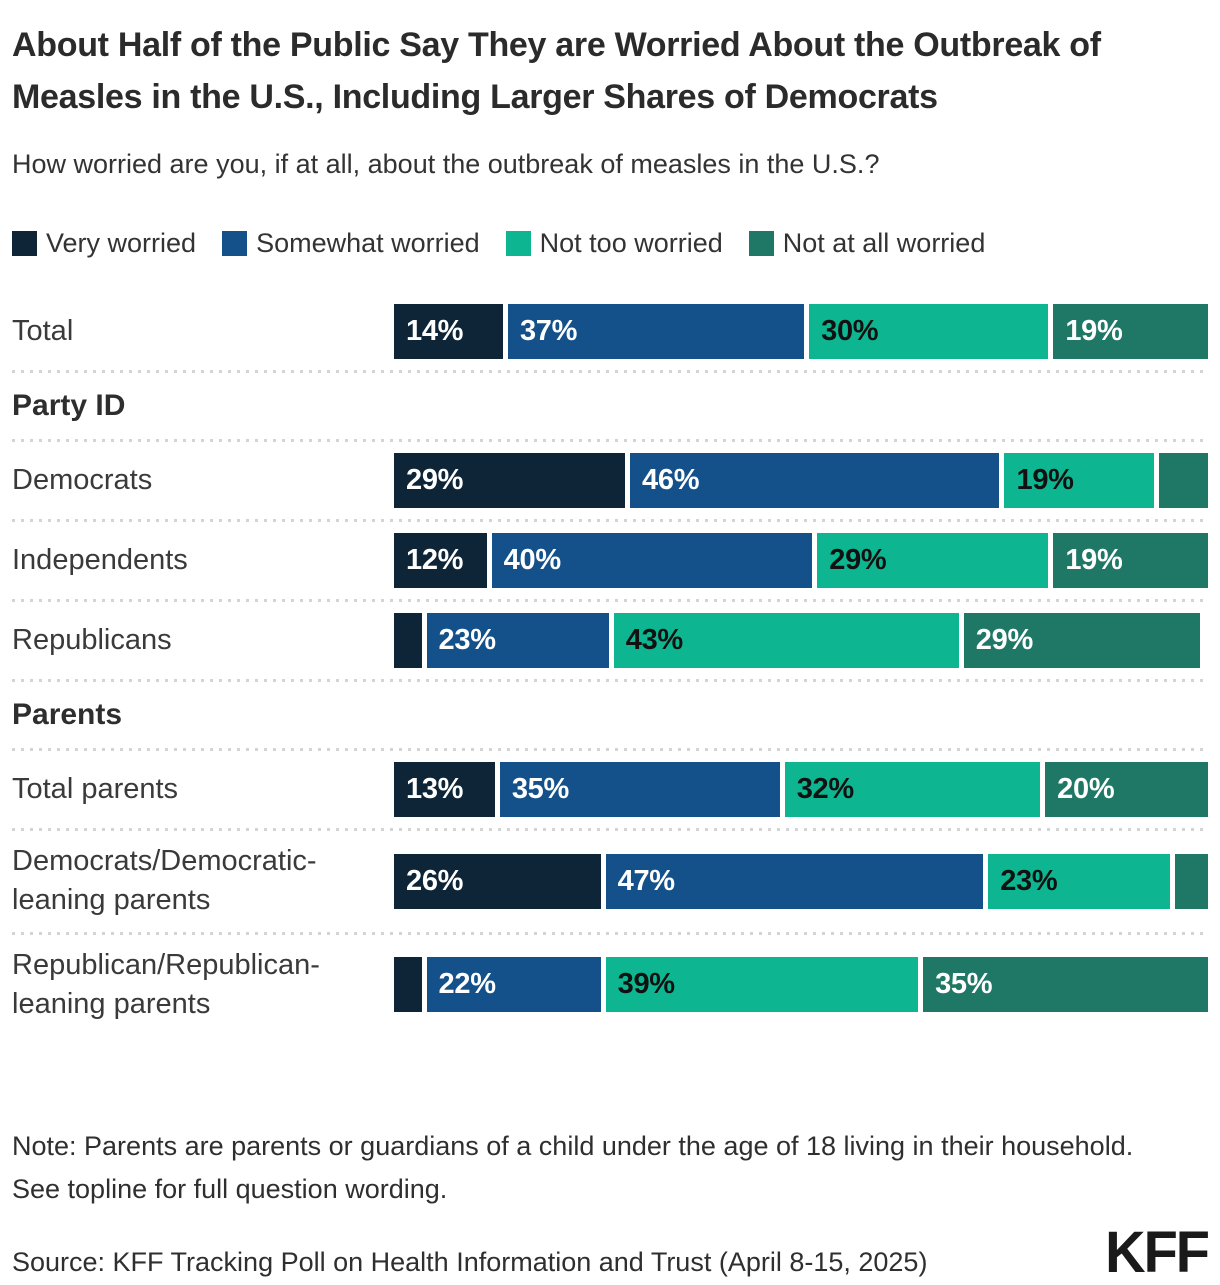  What do you see at coordinates (435, 789) in the screenshot?
I see `segment-value-label: 13%` at bounding box center [435, 789].